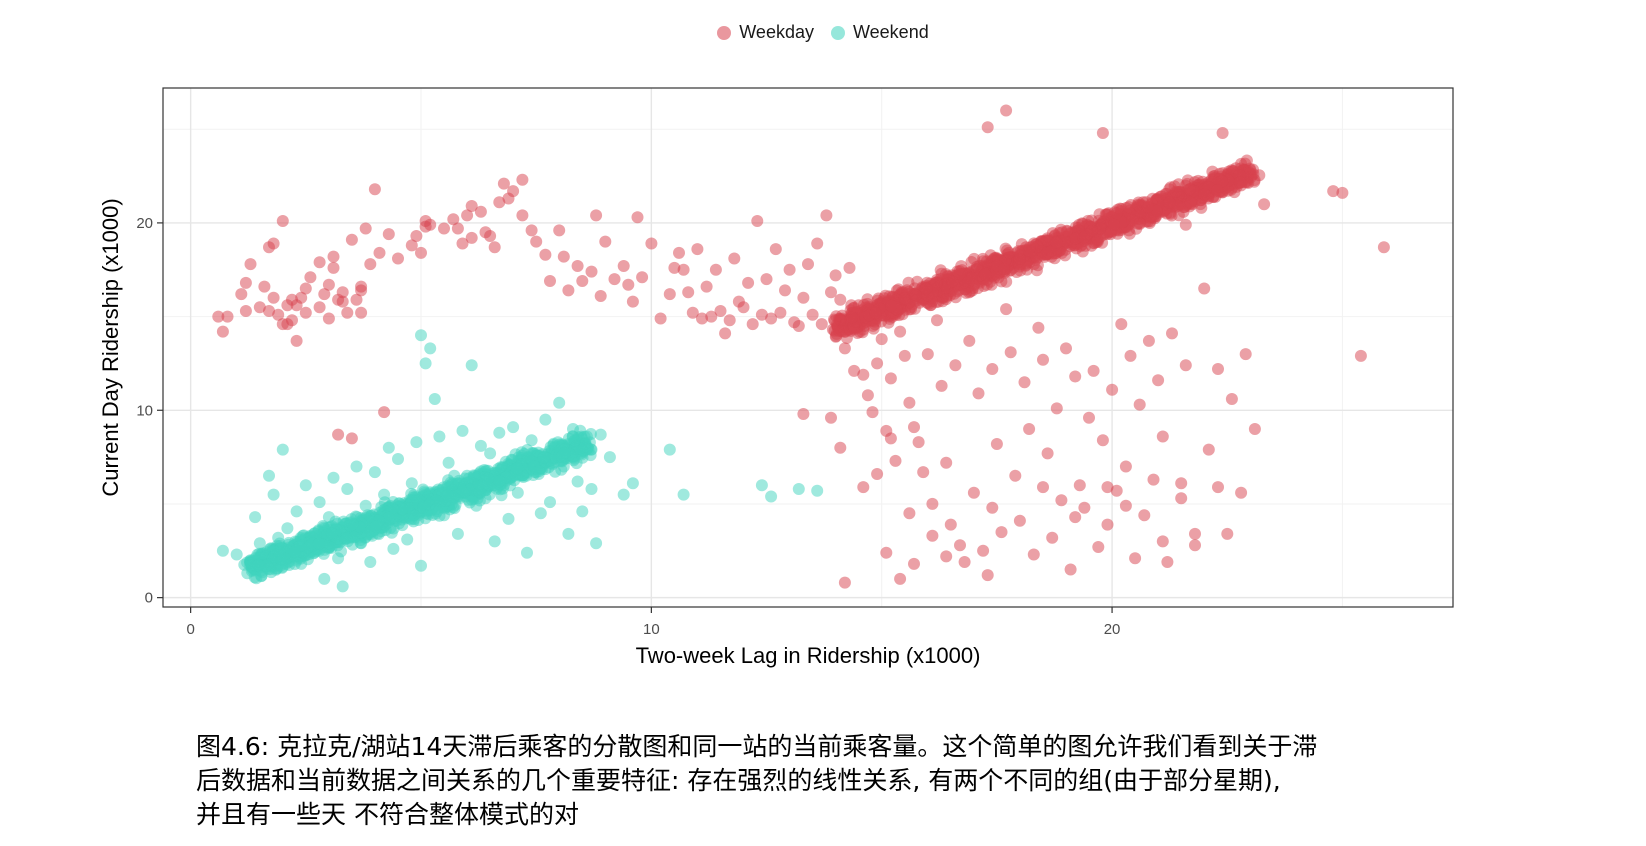 This screenshot has width=1646, height=846. What do you see at coordinates (387, 814) in the screenshot?
I see `caption-line: 并且有一些天 不符合整体模式的对` at bounding box center [387, 814].